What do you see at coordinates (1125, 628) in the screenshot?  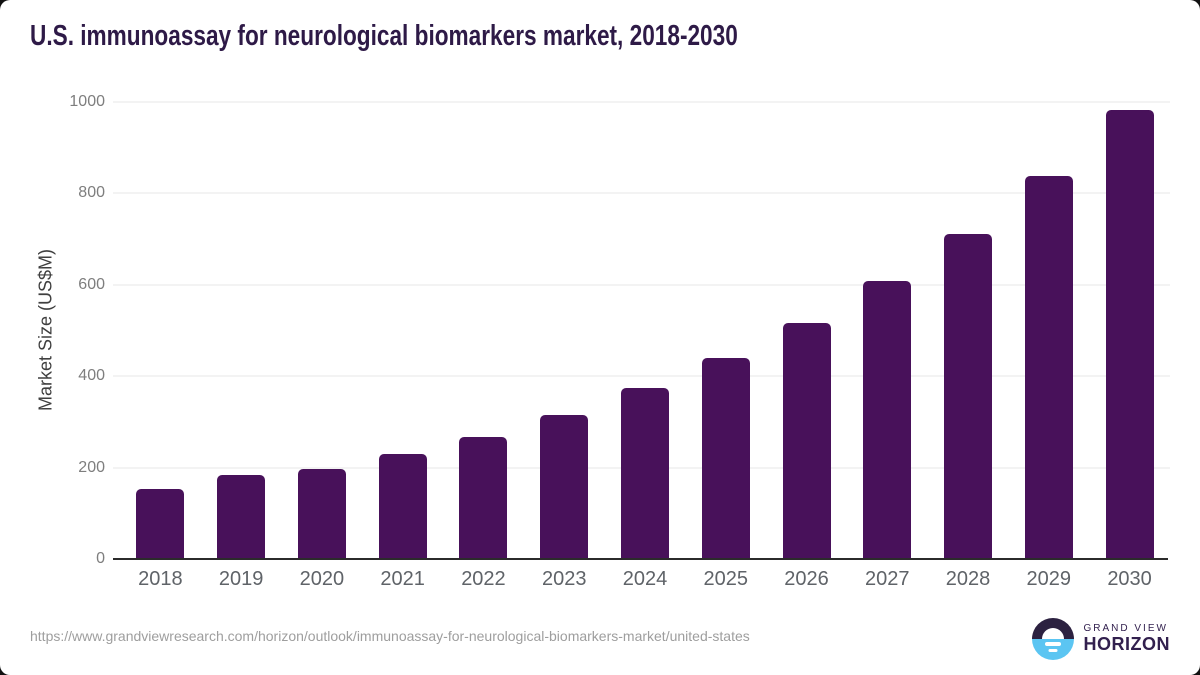 I see `logo-grand-view-text: GRAND VIEW` at bounding box center [1125, 628].